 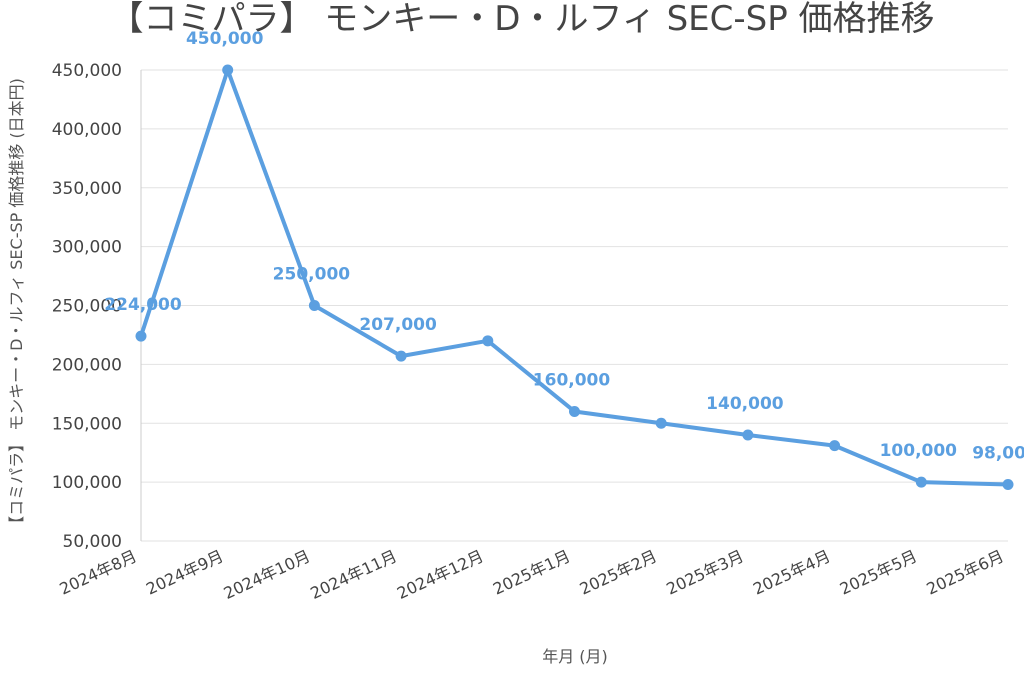 I want to click on x-tick-label: 2024年9月, so click(x=184, y=572).